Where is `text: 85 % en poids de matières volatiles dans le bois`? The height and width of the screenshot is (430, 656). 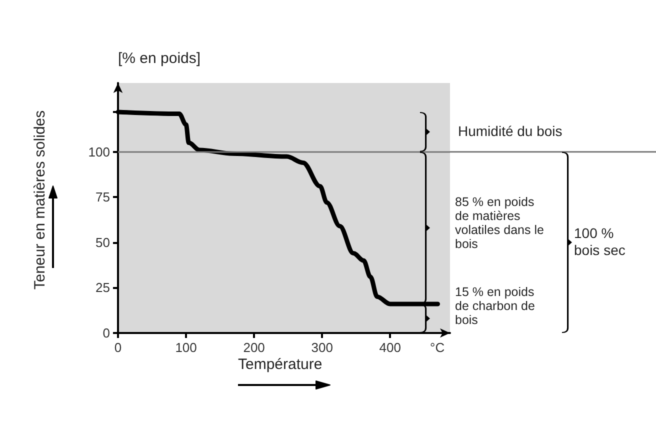
text: 85 % en poids de matières volatiles dans le bois is located at coordinates (500, 223).